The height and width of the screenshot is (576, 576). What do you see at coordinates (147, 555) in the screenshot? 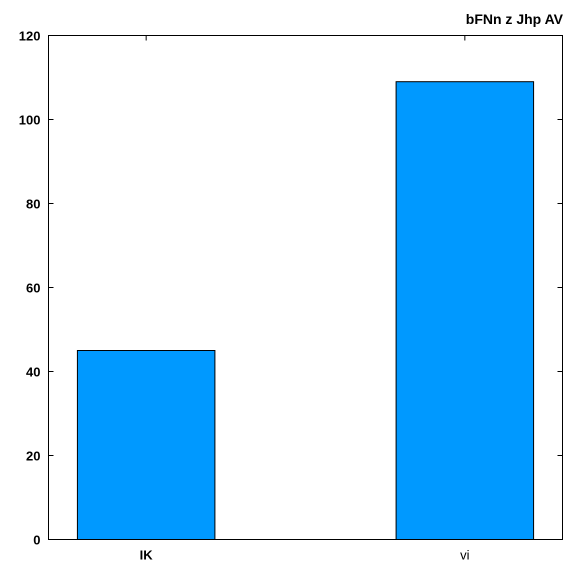
I see `x-tick-label-IK: IK` at bounding box center [147, 555].